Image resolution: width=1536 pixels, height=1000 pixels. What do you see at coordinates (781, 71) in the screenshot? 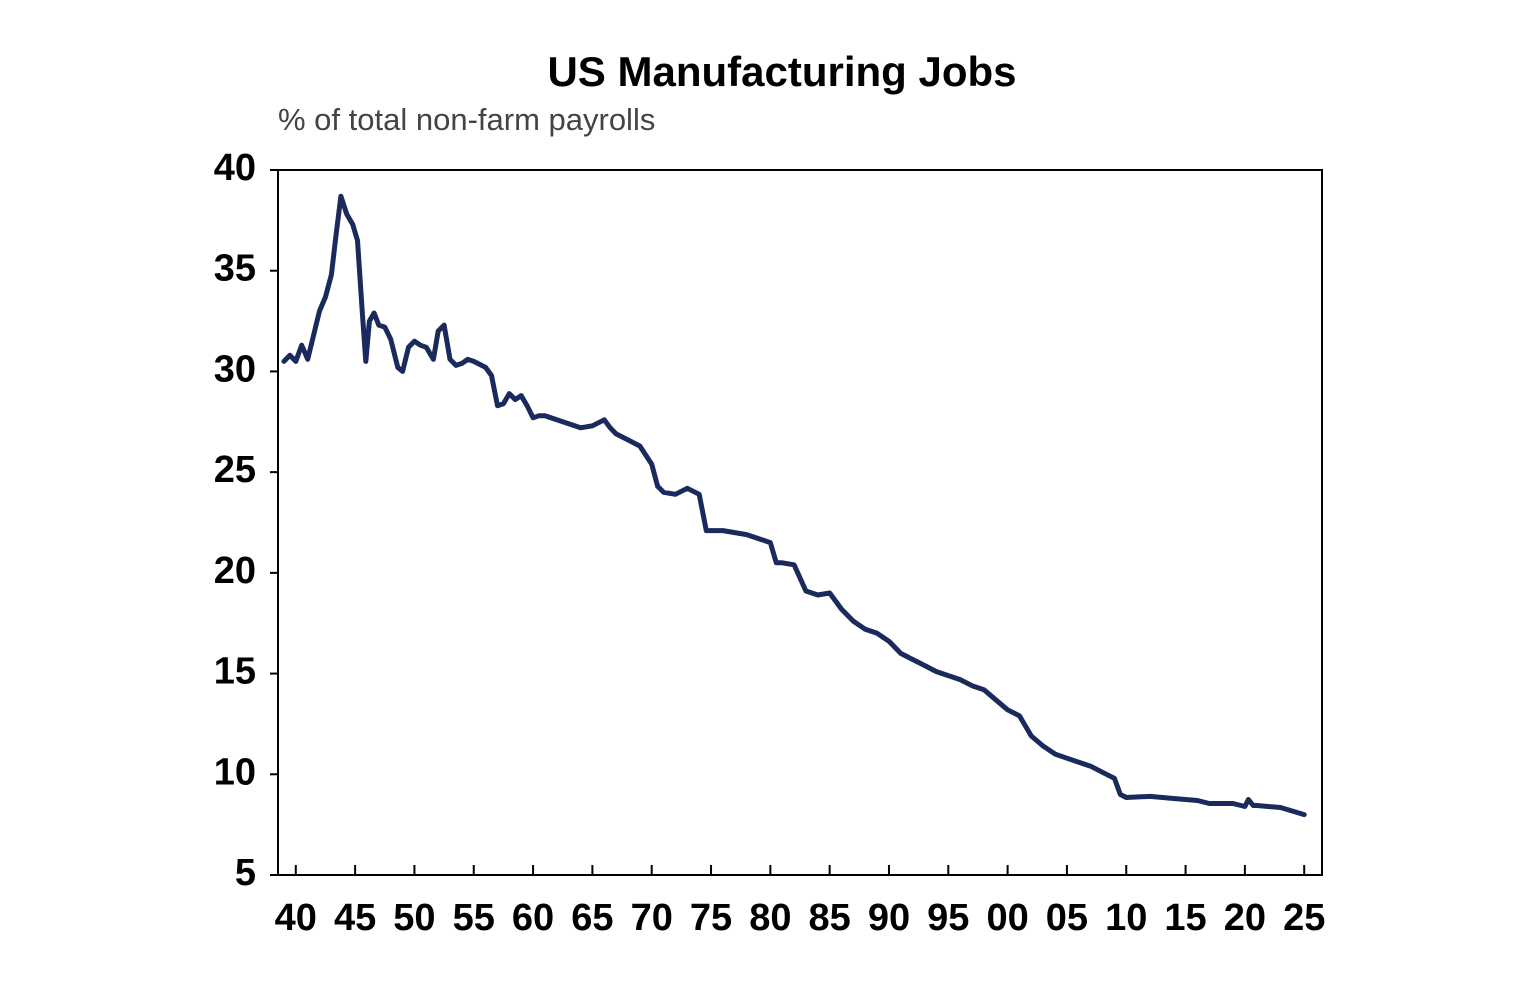
I see `chart-title: US Manufacturing Jobs` at bounding box center [781, 71].